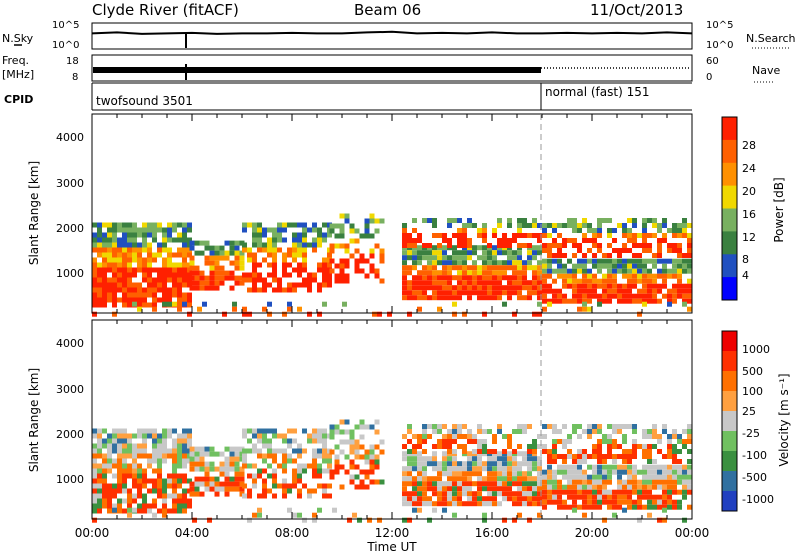 The width and height of the screenshot is (800, 554). What do you see at coordinates (144, 101) in the screenshot?
I see `cpid-segment-1: twofsound 3501` at bounding box center [144, 101].